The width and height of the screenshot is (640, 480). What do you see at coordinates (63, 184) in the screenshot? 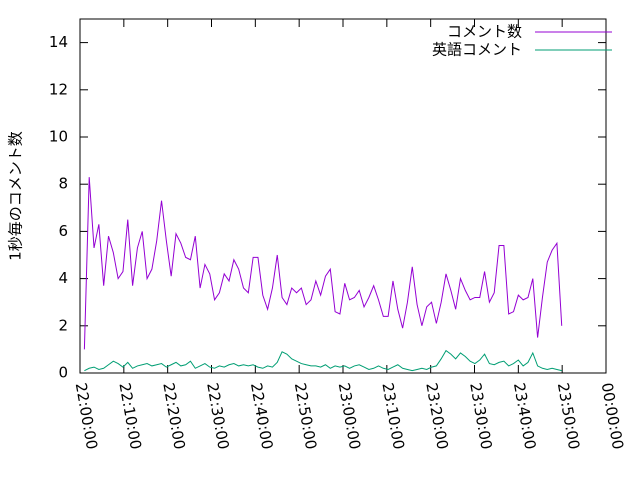
I see `y-tick-label: 8` at bounding box center [63, 184].